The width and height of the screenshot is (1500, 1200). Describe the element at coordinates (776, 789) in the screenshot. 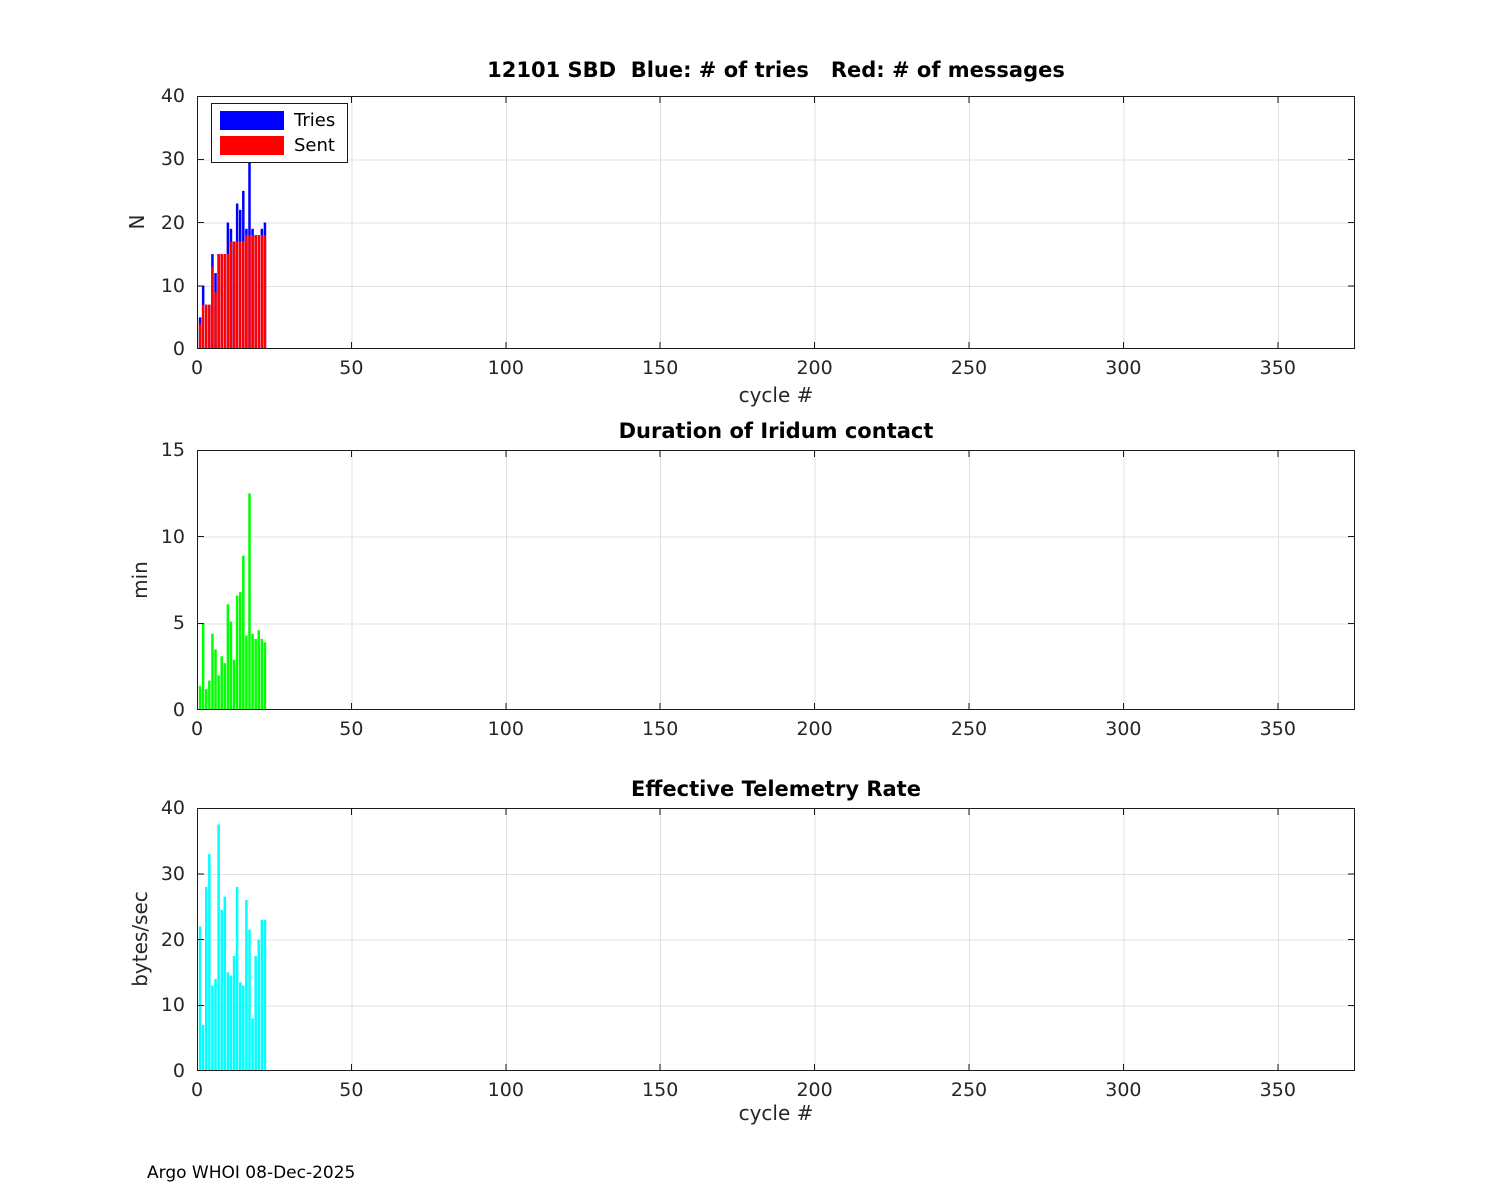

I see `chart3-title: Effective Telemetry Rate` at that location.